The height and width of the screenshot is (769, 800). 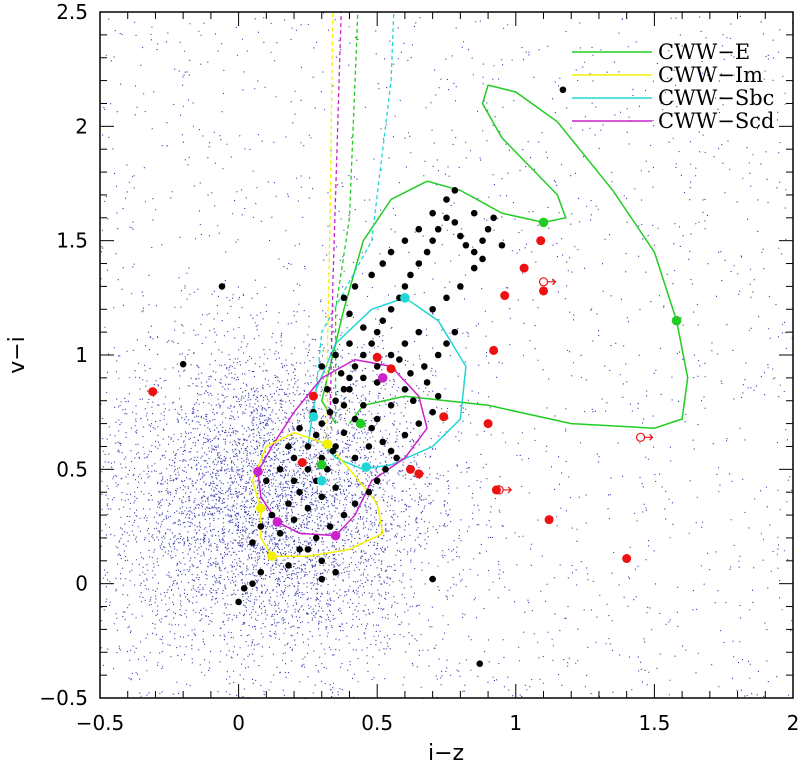 I want to click on legend-label: CWW−Sbc, so click(x=716, y=98).